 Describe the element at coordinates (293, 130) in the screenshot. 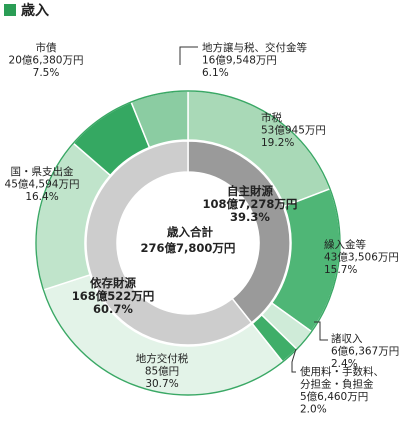

I see `label-shizei: 市税 53億945万円 19.2%` at that location.